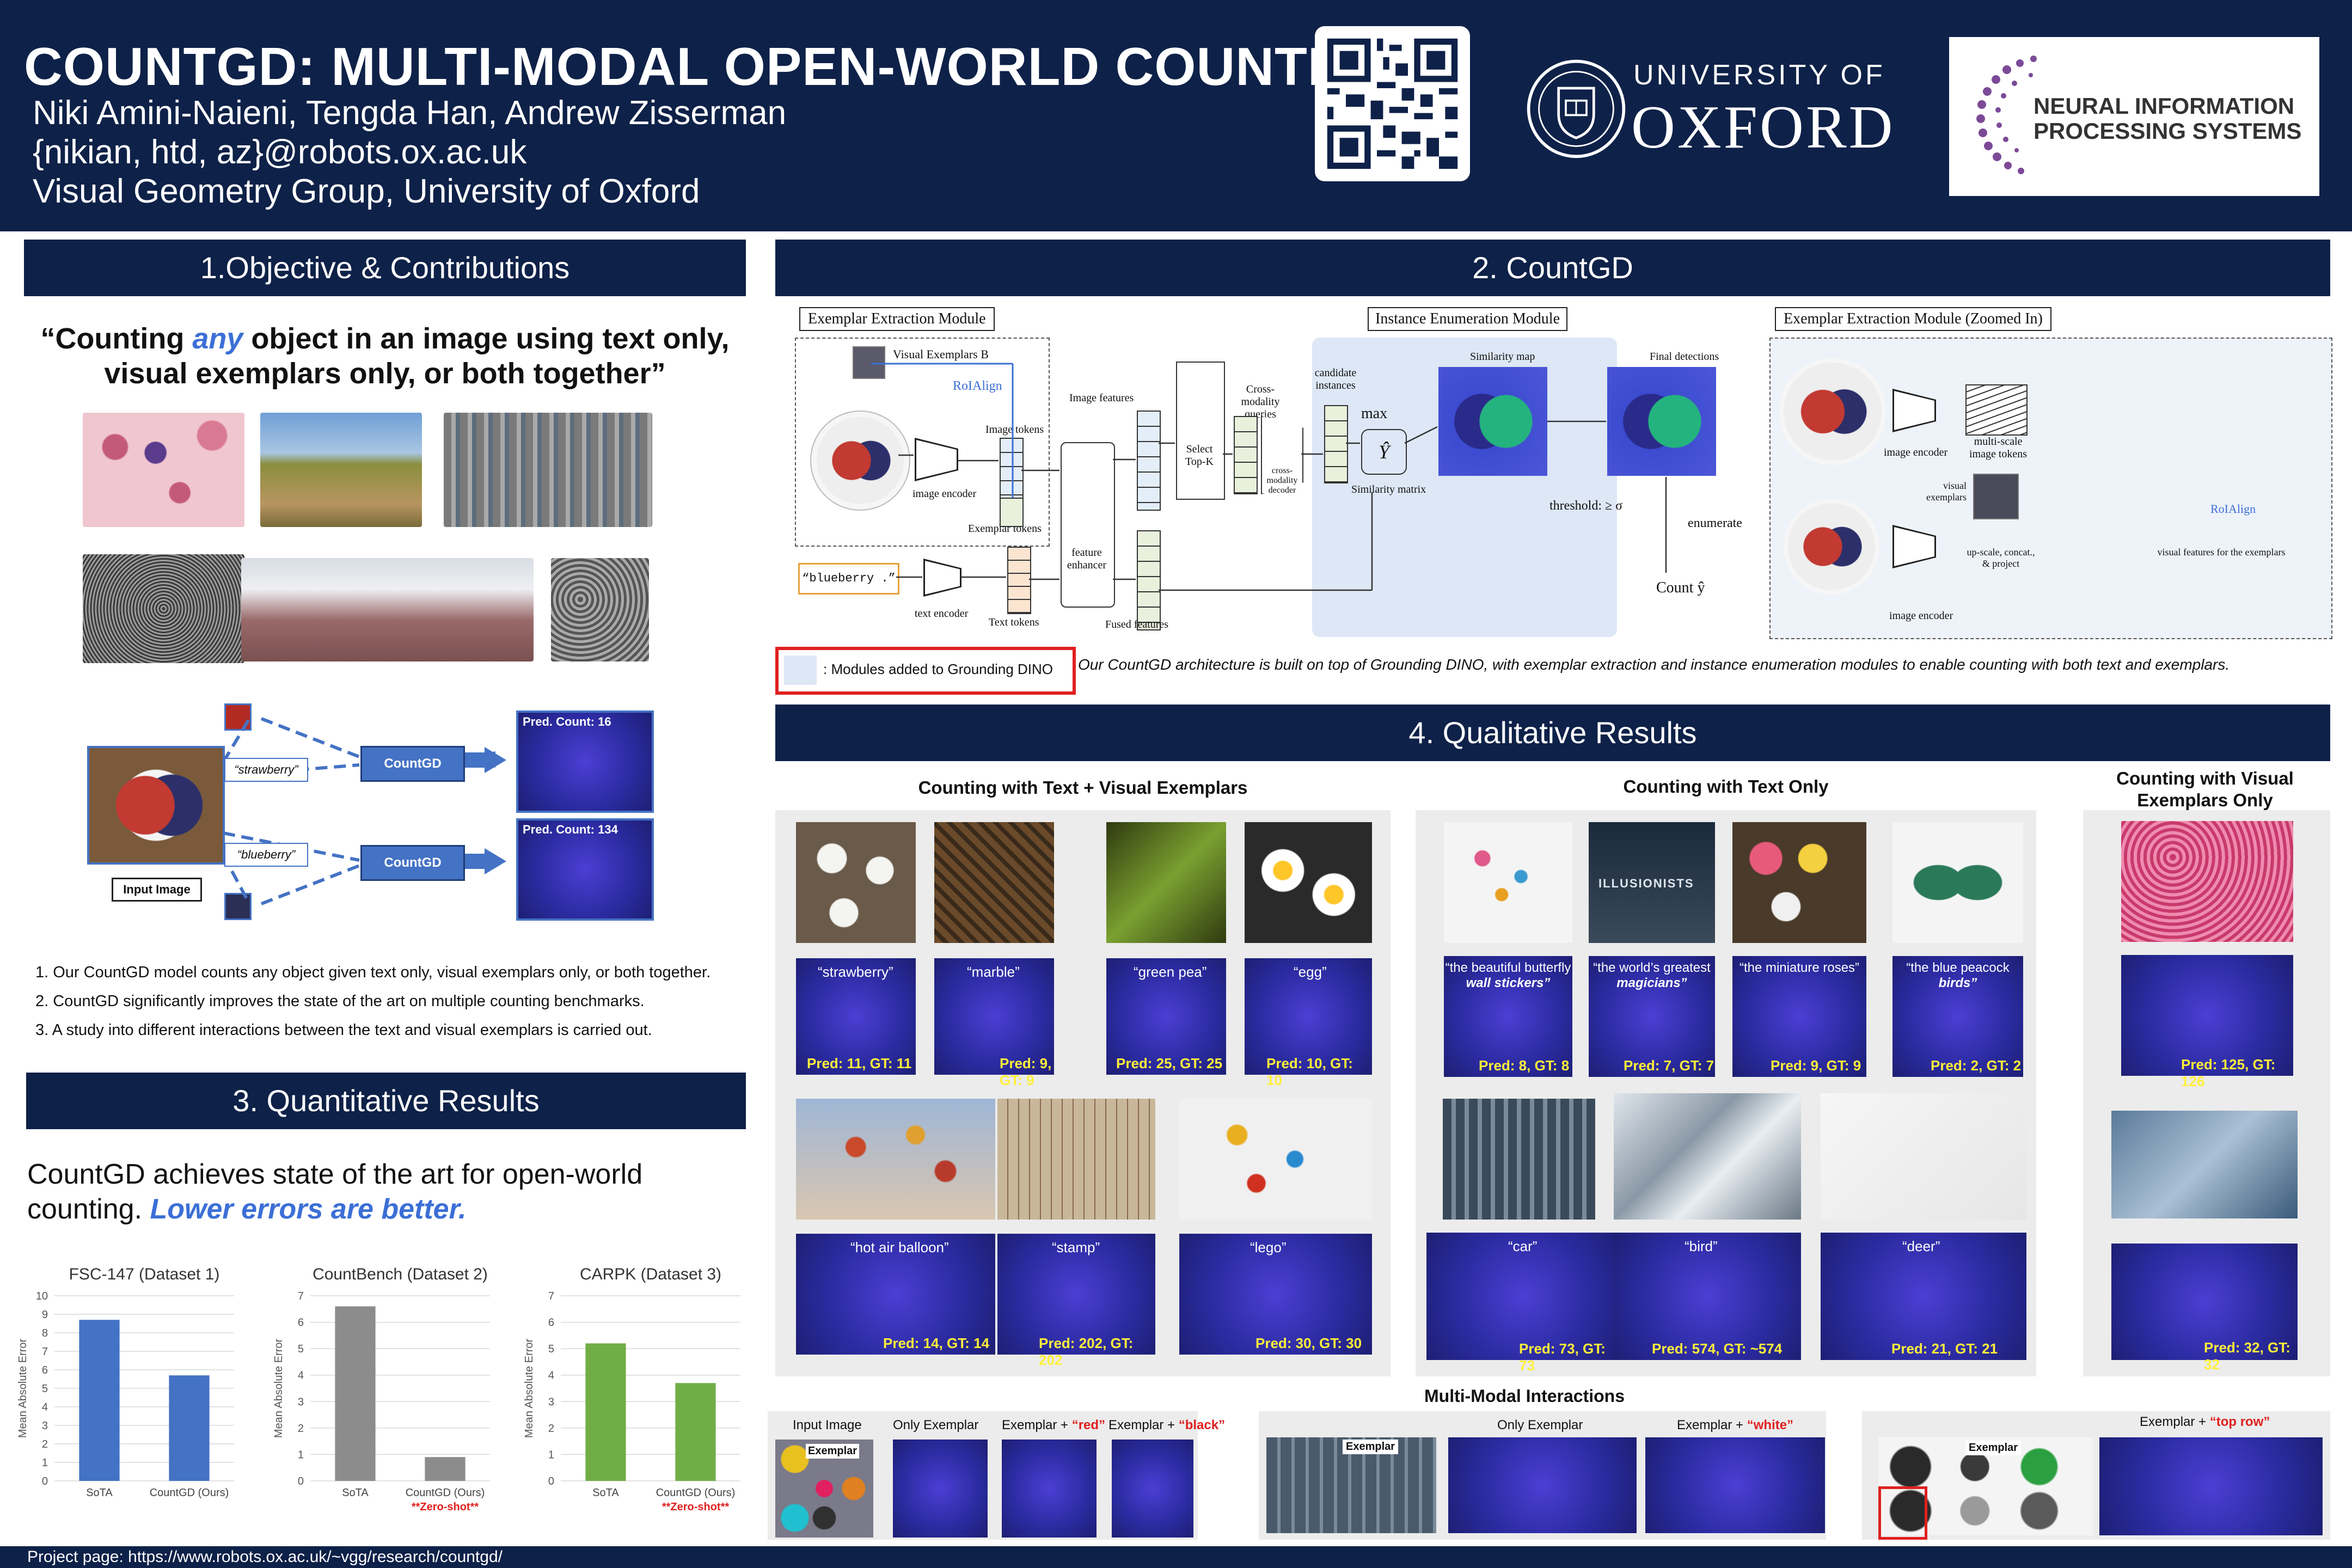 This screenshot has height=1568, width=2352. What do you see at coordinates (1310, 972) in the screenshot?
I see `tve-label-egg: “egg”` at bounding box center [1310, 972].